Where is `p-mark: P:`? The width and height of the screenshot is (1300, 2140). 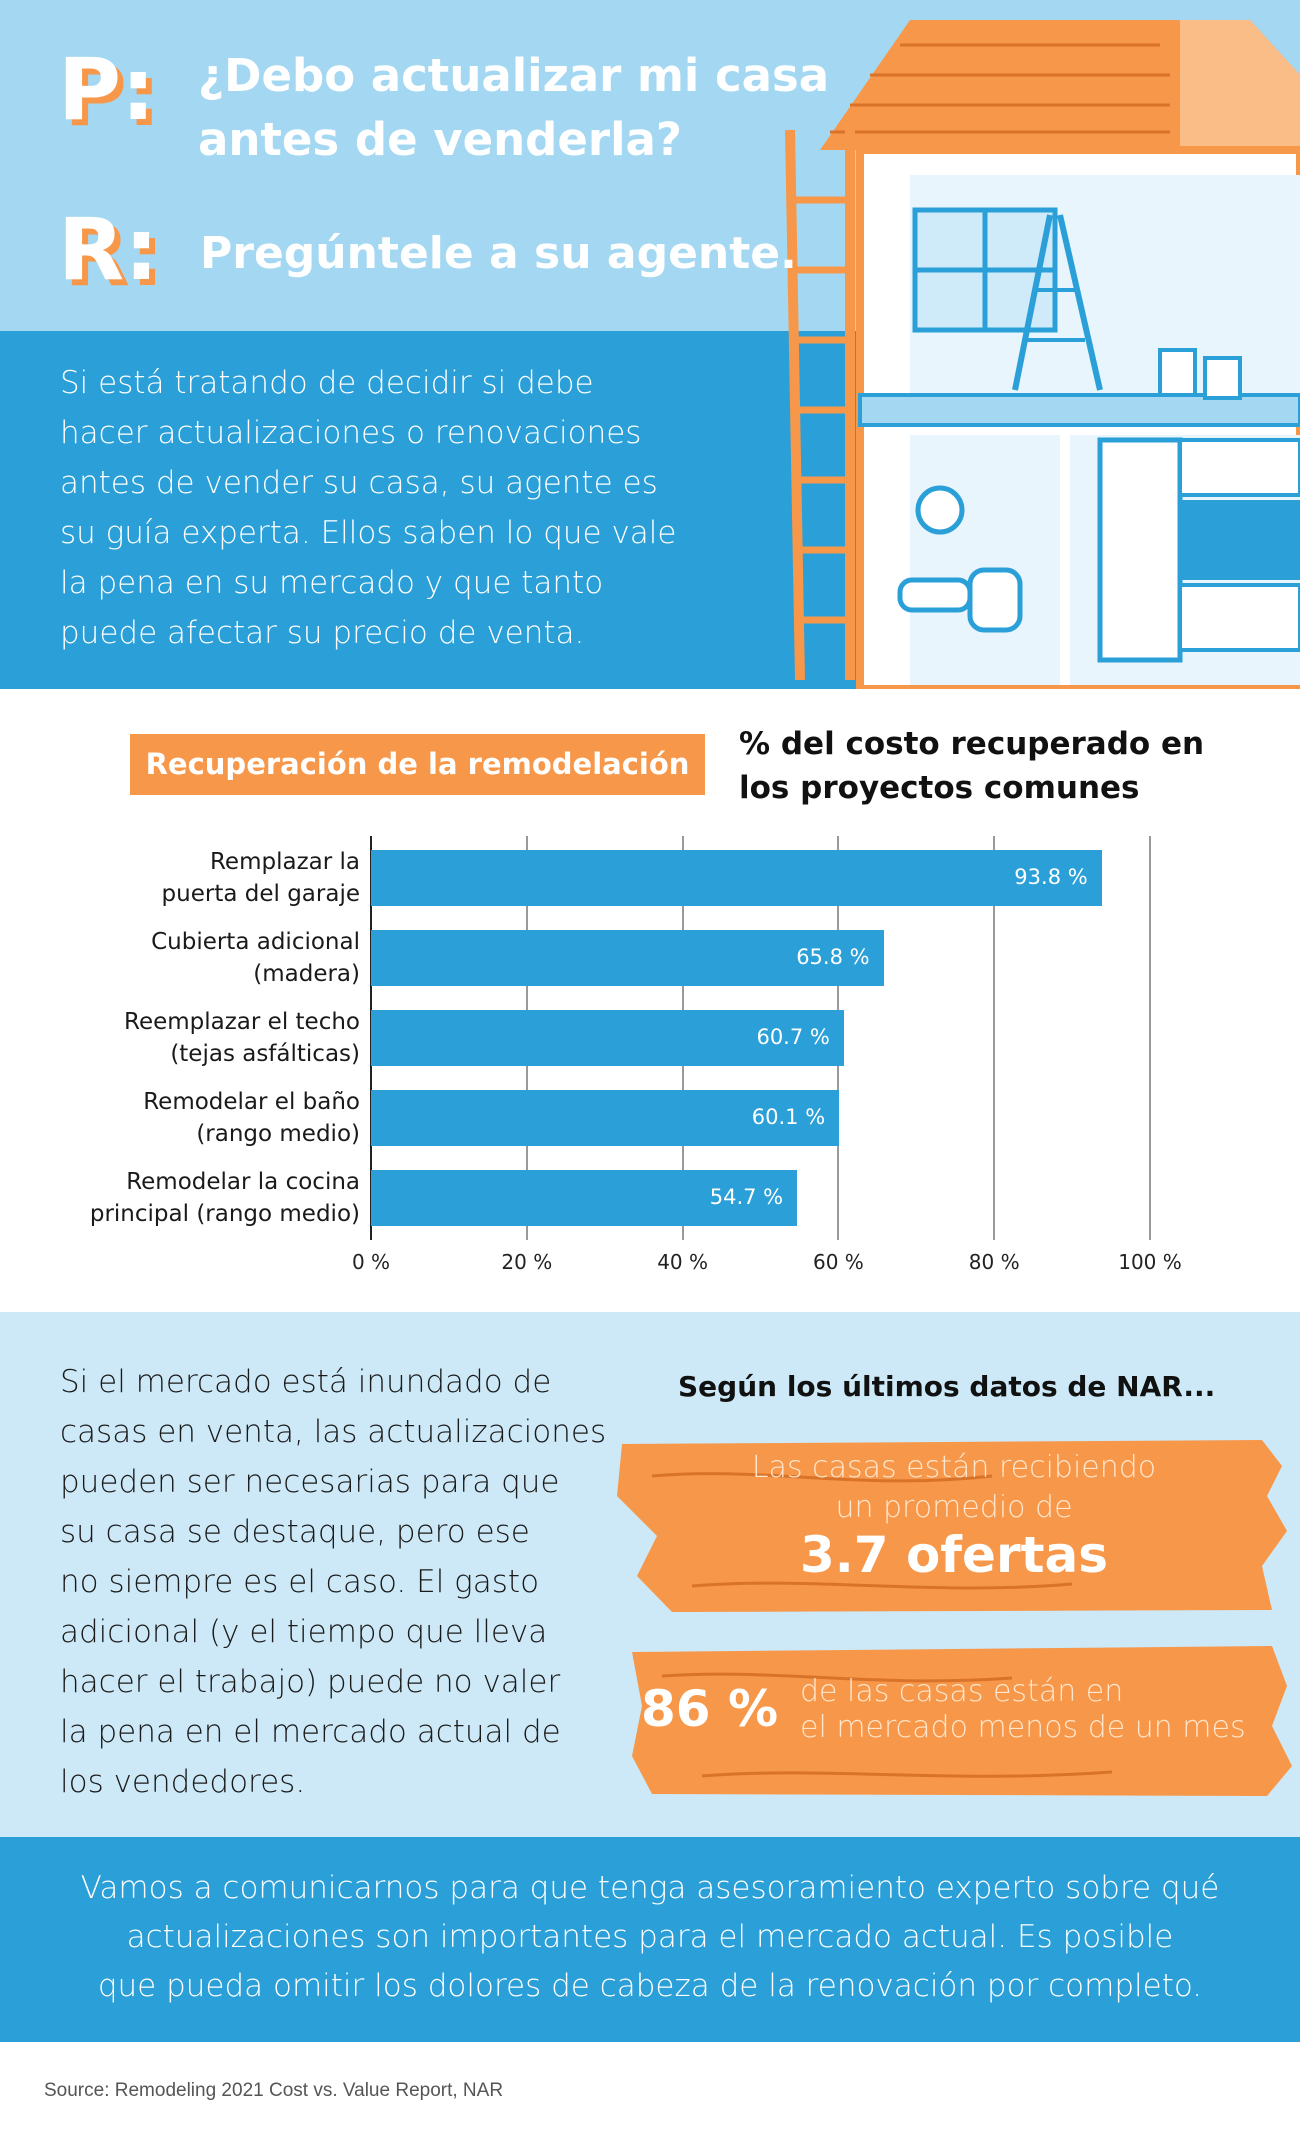 p-mark: P: is located at coordinates (107, 90).